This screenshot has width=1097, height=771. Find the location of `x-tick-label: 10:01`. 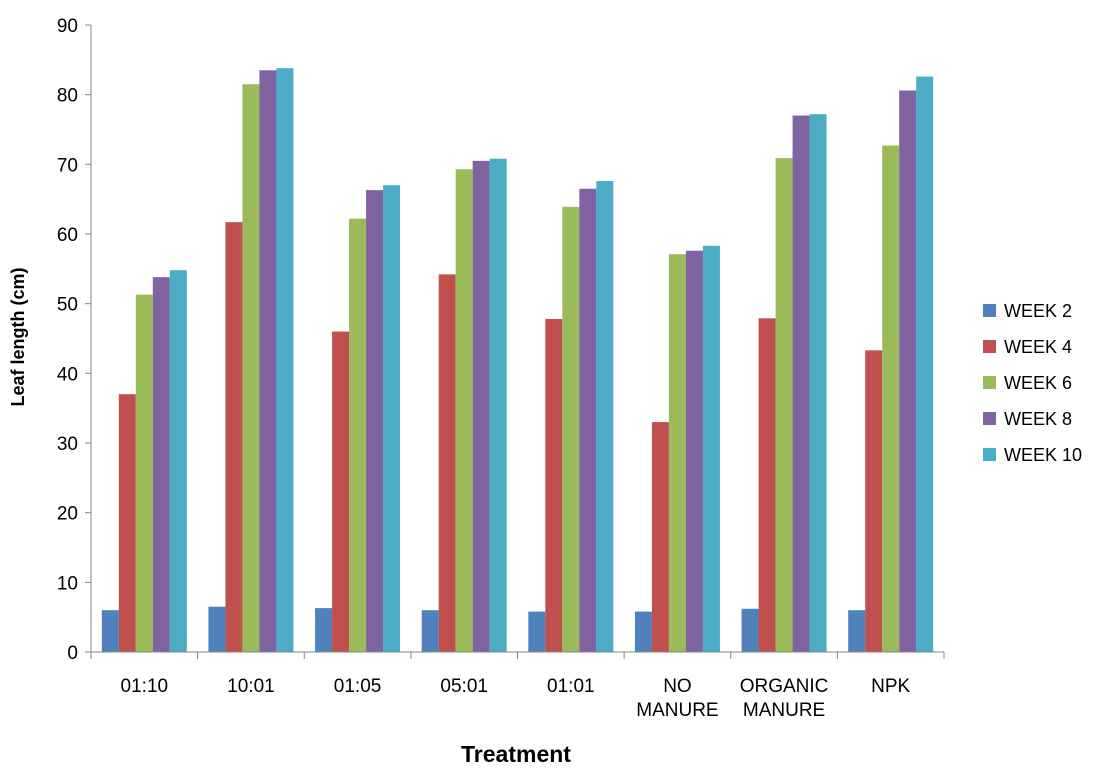

x-tick-label: 10:01 is located at coordinates (251, 686).